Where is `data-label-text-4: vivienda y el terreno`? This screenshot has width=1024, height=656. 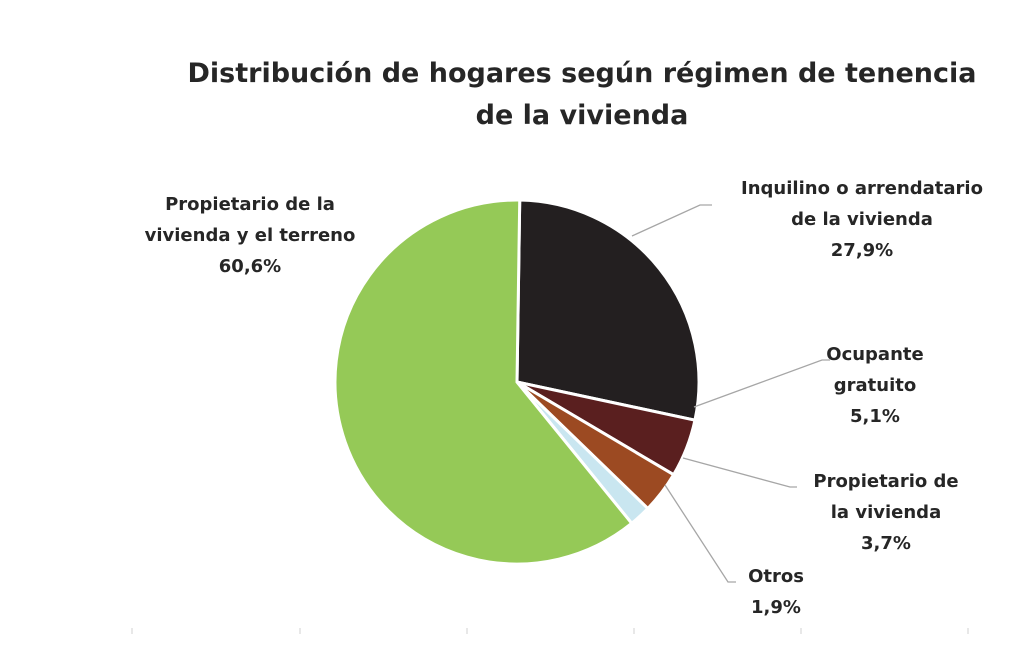 data-label-text-4: vivienda y el terreno is located at coordinates (250, 235).